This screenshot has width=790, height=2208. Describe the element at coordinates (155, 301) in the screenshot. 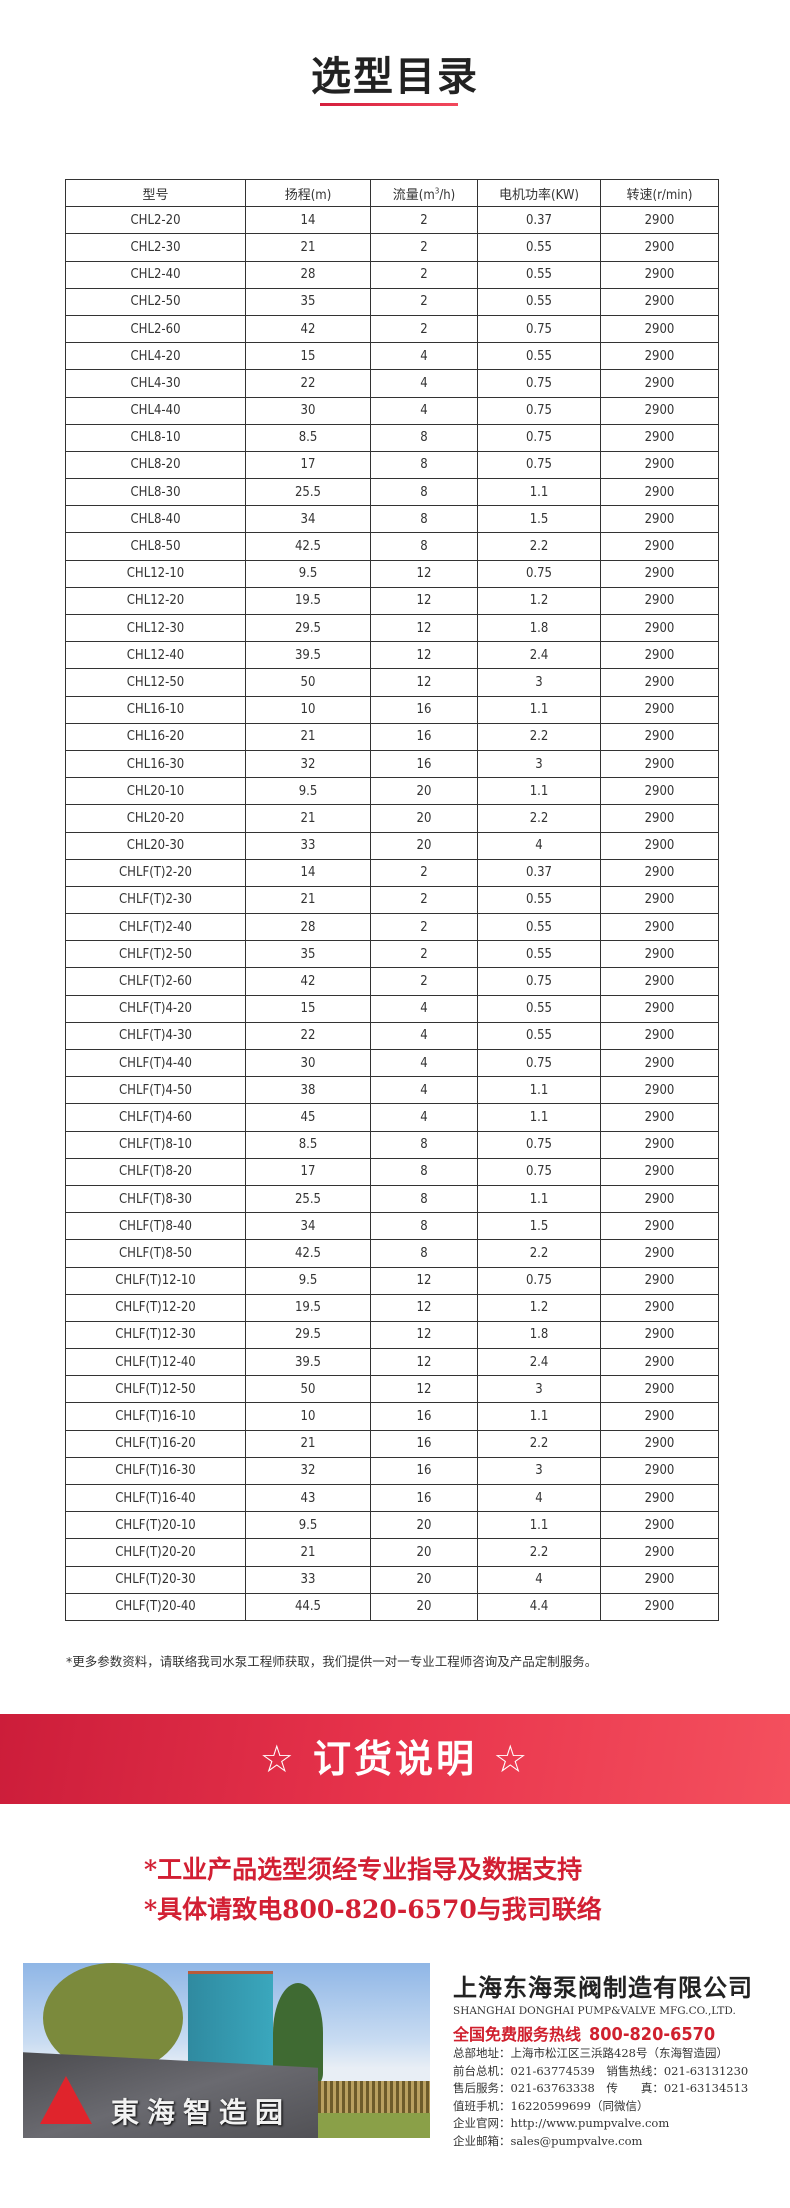

I see `table-cell: CHL2-50` at that location.